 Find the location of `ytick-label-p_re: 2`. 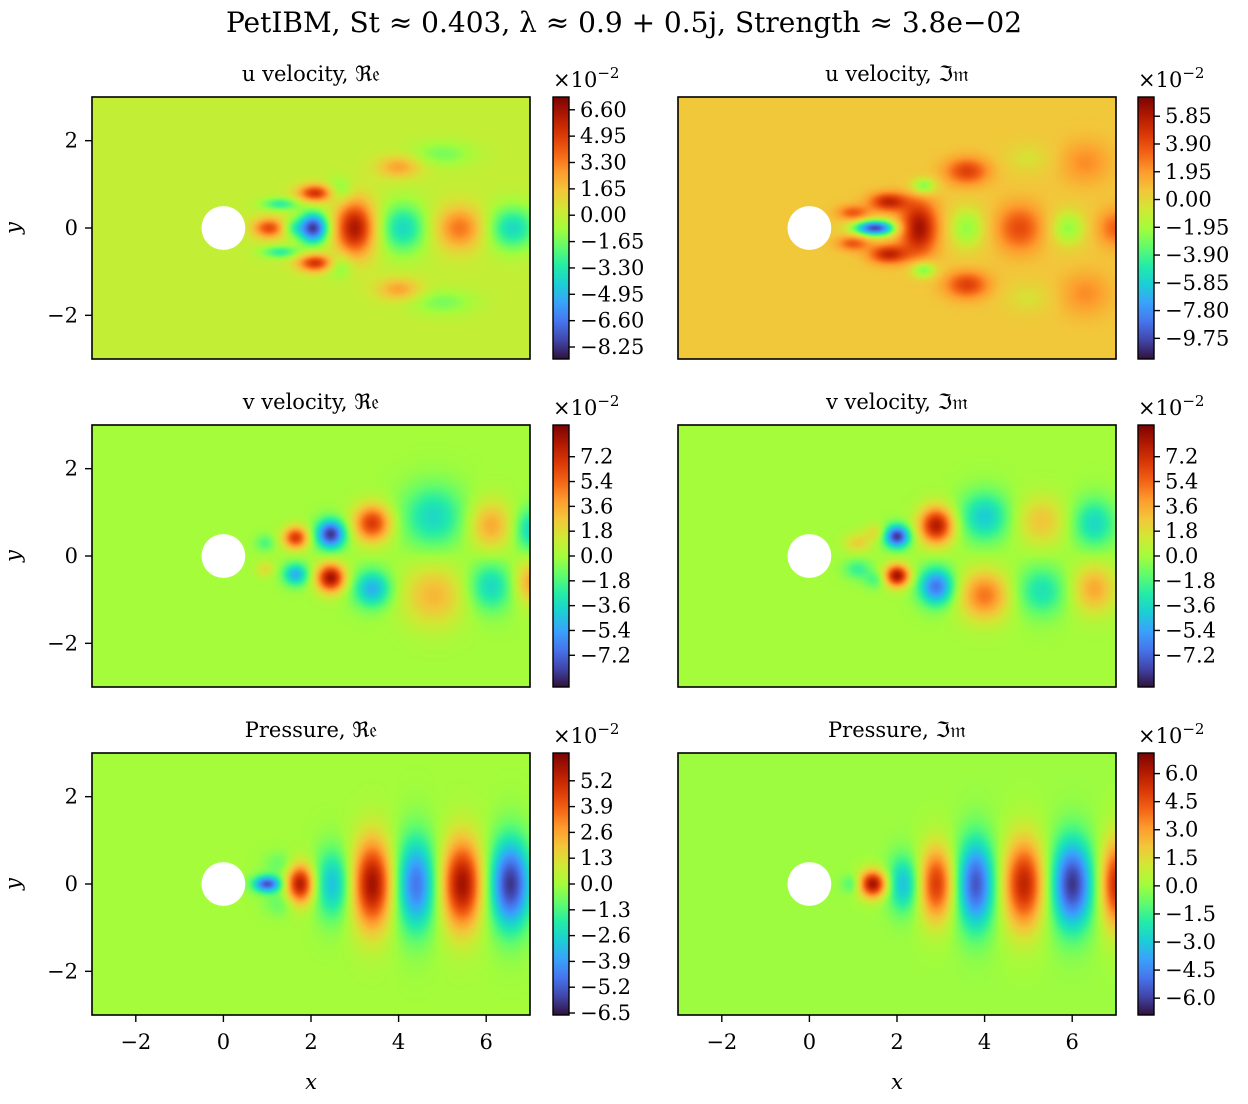

ytick-label-p_re: 2 is located at coordinates (71, 797).